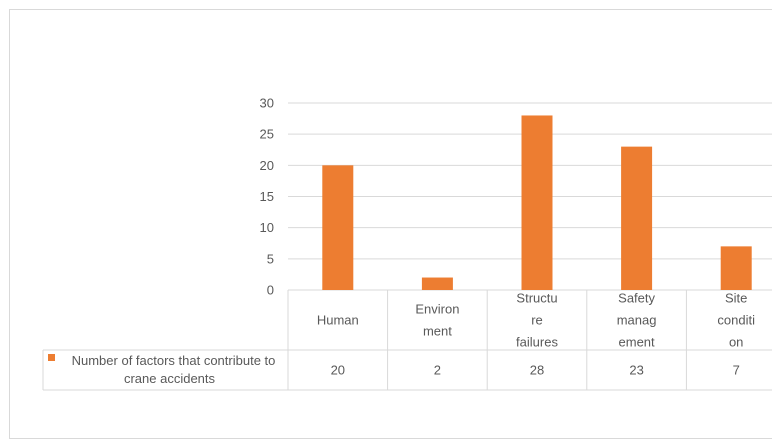  I want to click on y-tick-label: 20, so click(267, 165).